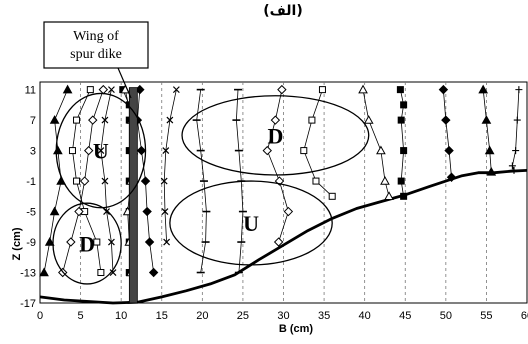 The image size is (528, 344). I want to click on region-1: D, so click(87, 243).